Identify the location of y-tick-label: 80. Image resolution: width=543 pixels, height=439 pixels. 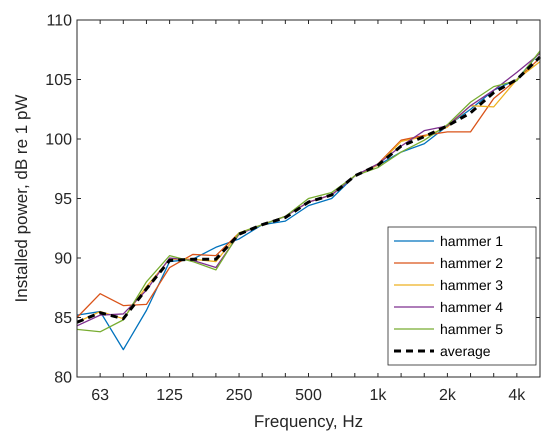
(63, 378).